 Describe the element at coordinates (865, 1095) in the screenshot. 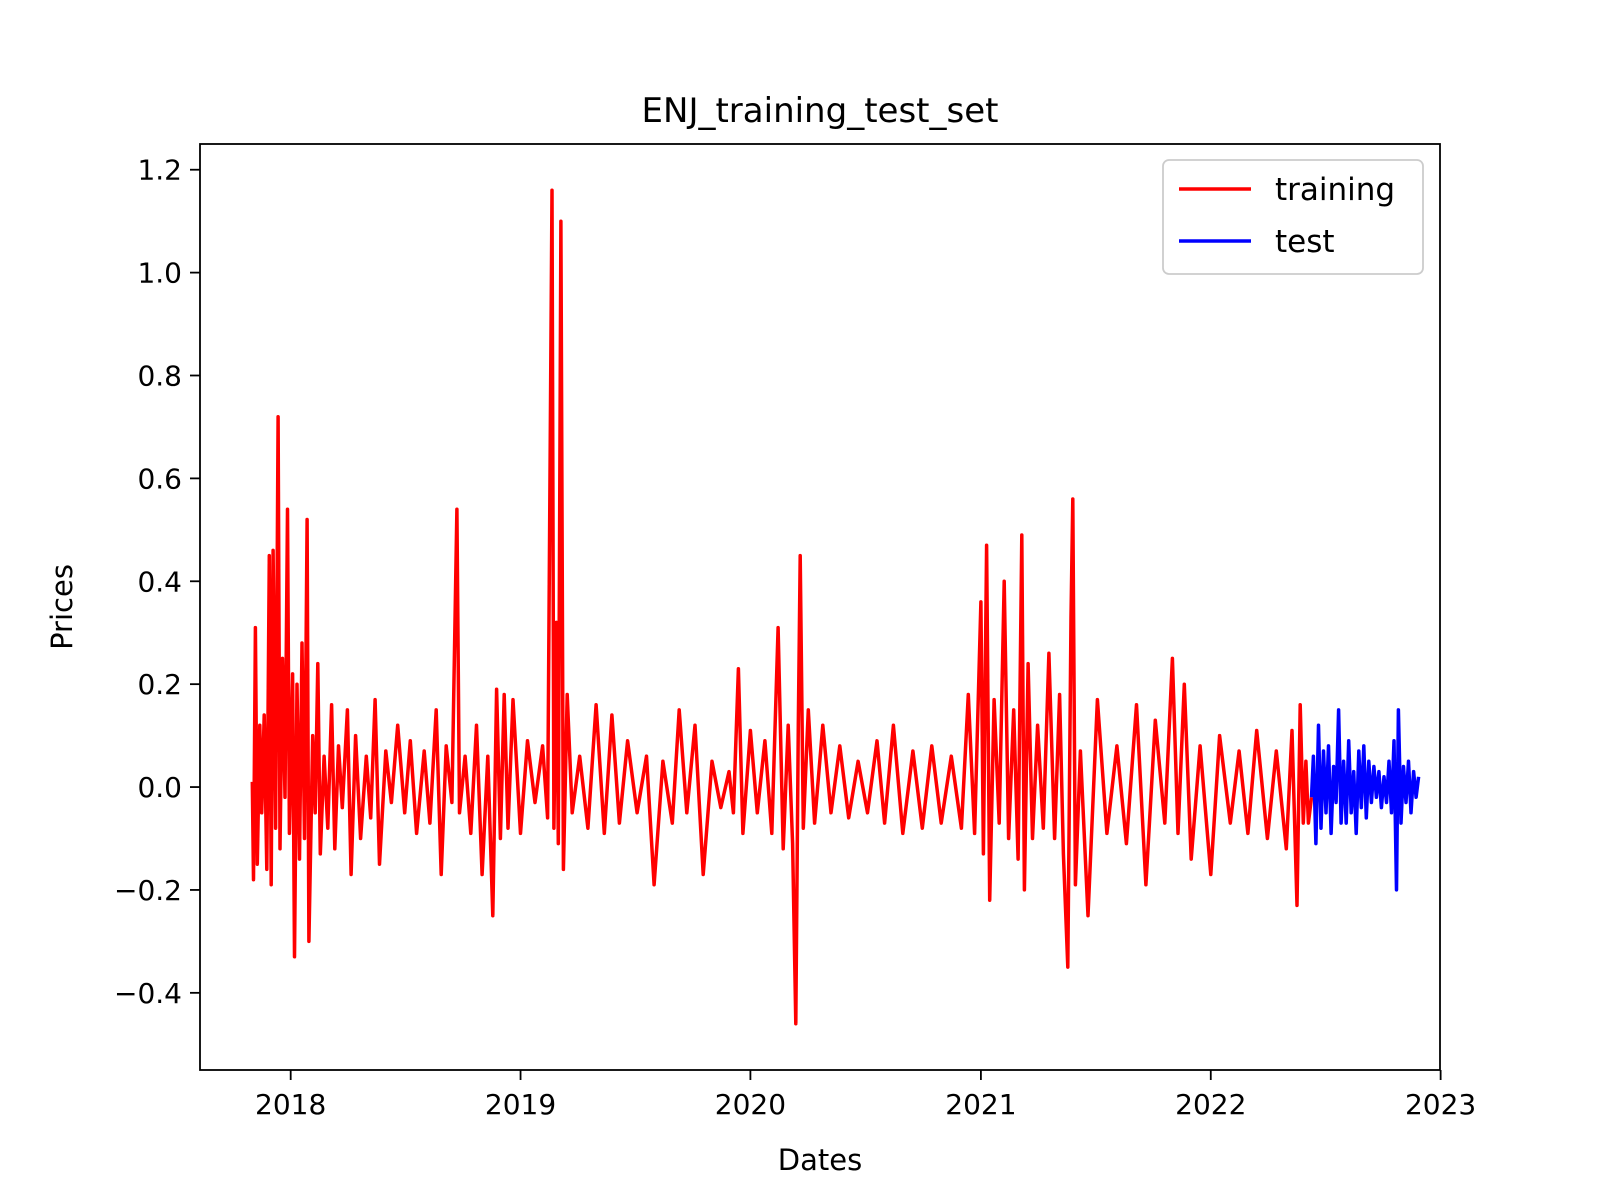

I see `x-axis-ticks: 2018 2019 2020 2021 2022 2023` at that location.